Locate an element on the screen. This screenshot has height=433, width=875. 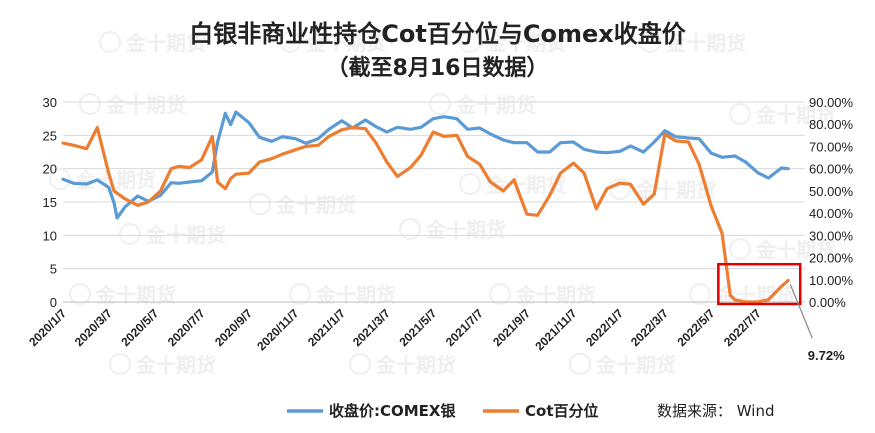
y-right-tick-label: 50.00% is located at coordinates (831, 191).